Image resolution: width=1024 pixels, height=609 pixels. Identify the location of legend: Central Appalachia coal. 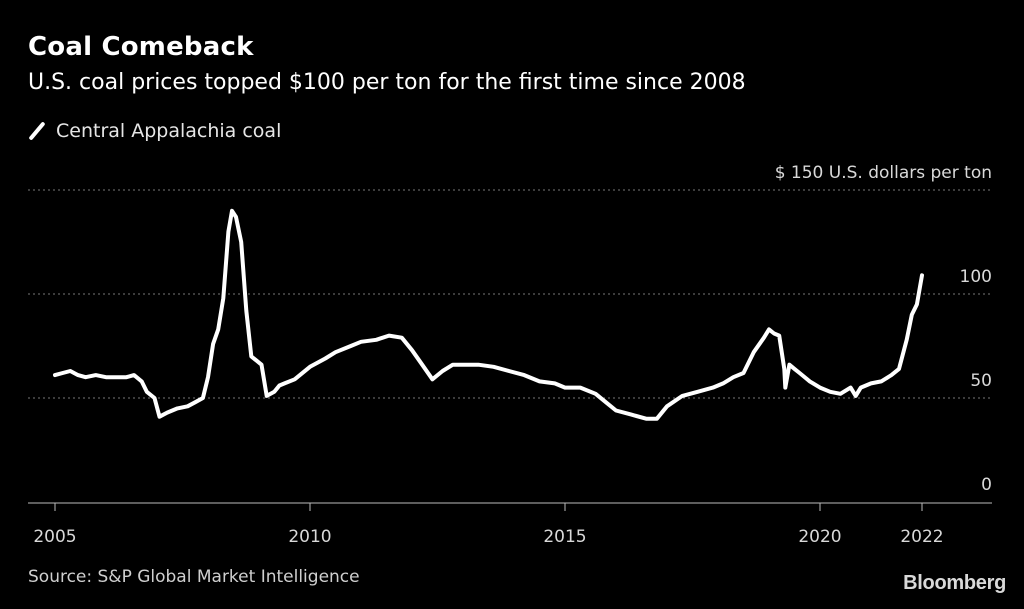
(154, 131).